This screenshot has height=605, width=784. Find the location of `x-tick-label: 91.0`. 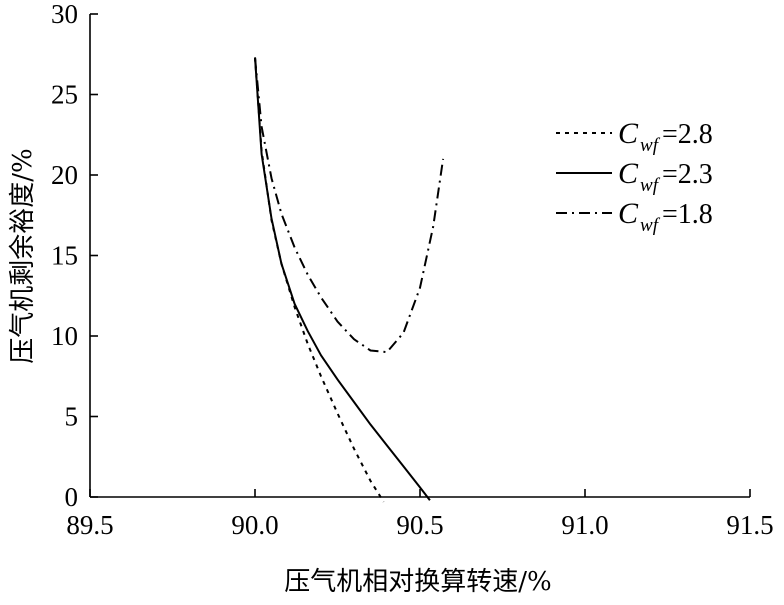

x-tick-label: 91.0 is located at coordinates (584, 525).